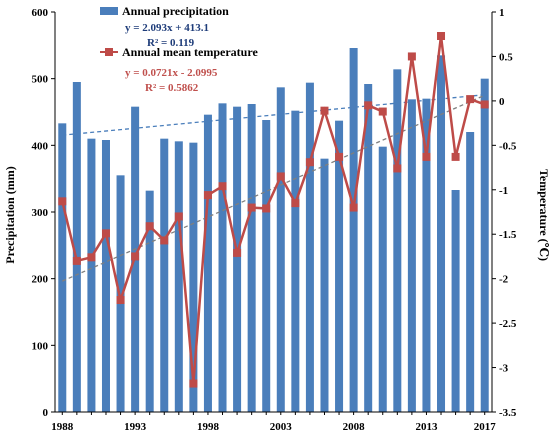  Describe the element at coordinates (382, 111) in the screenshot. I see `temp-point-2010` at that location.